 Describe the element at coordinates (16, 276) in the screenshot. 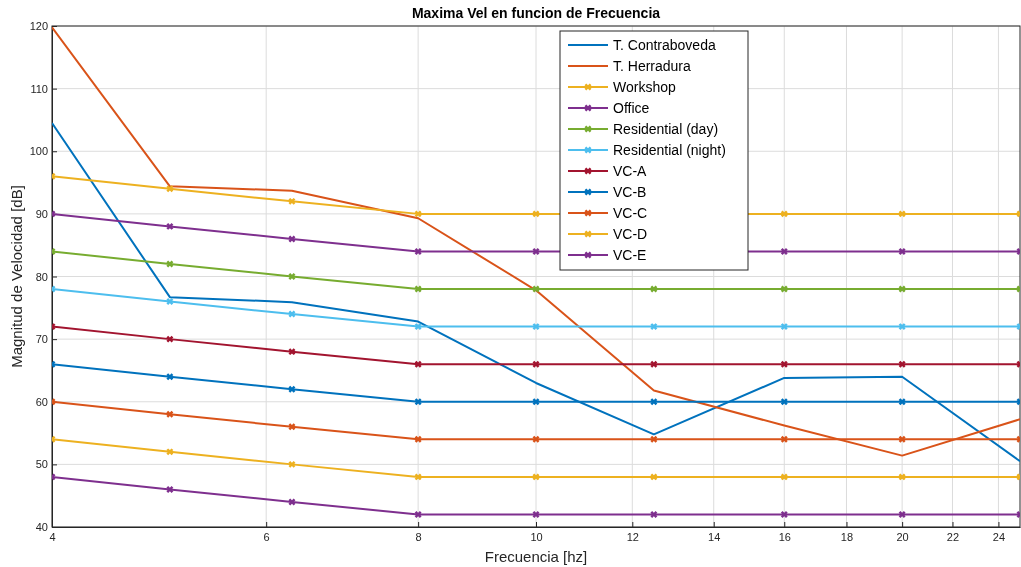

I see `y-axis-title: Magnitud de Velocidad [dB]` at that location.